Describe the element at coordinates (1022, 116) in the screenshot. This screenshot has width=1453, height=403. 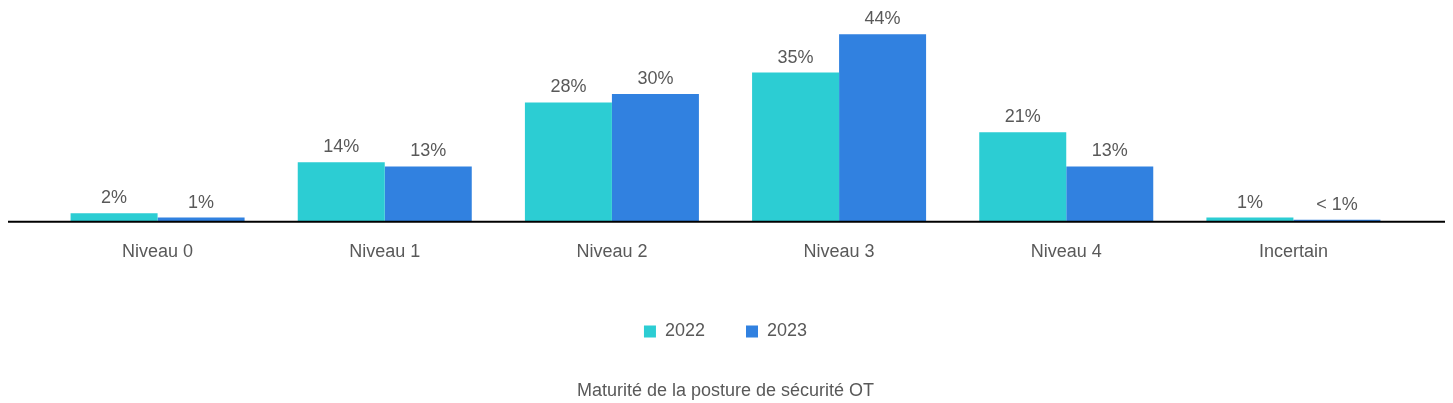
I see `data-label: 21%` at that location.